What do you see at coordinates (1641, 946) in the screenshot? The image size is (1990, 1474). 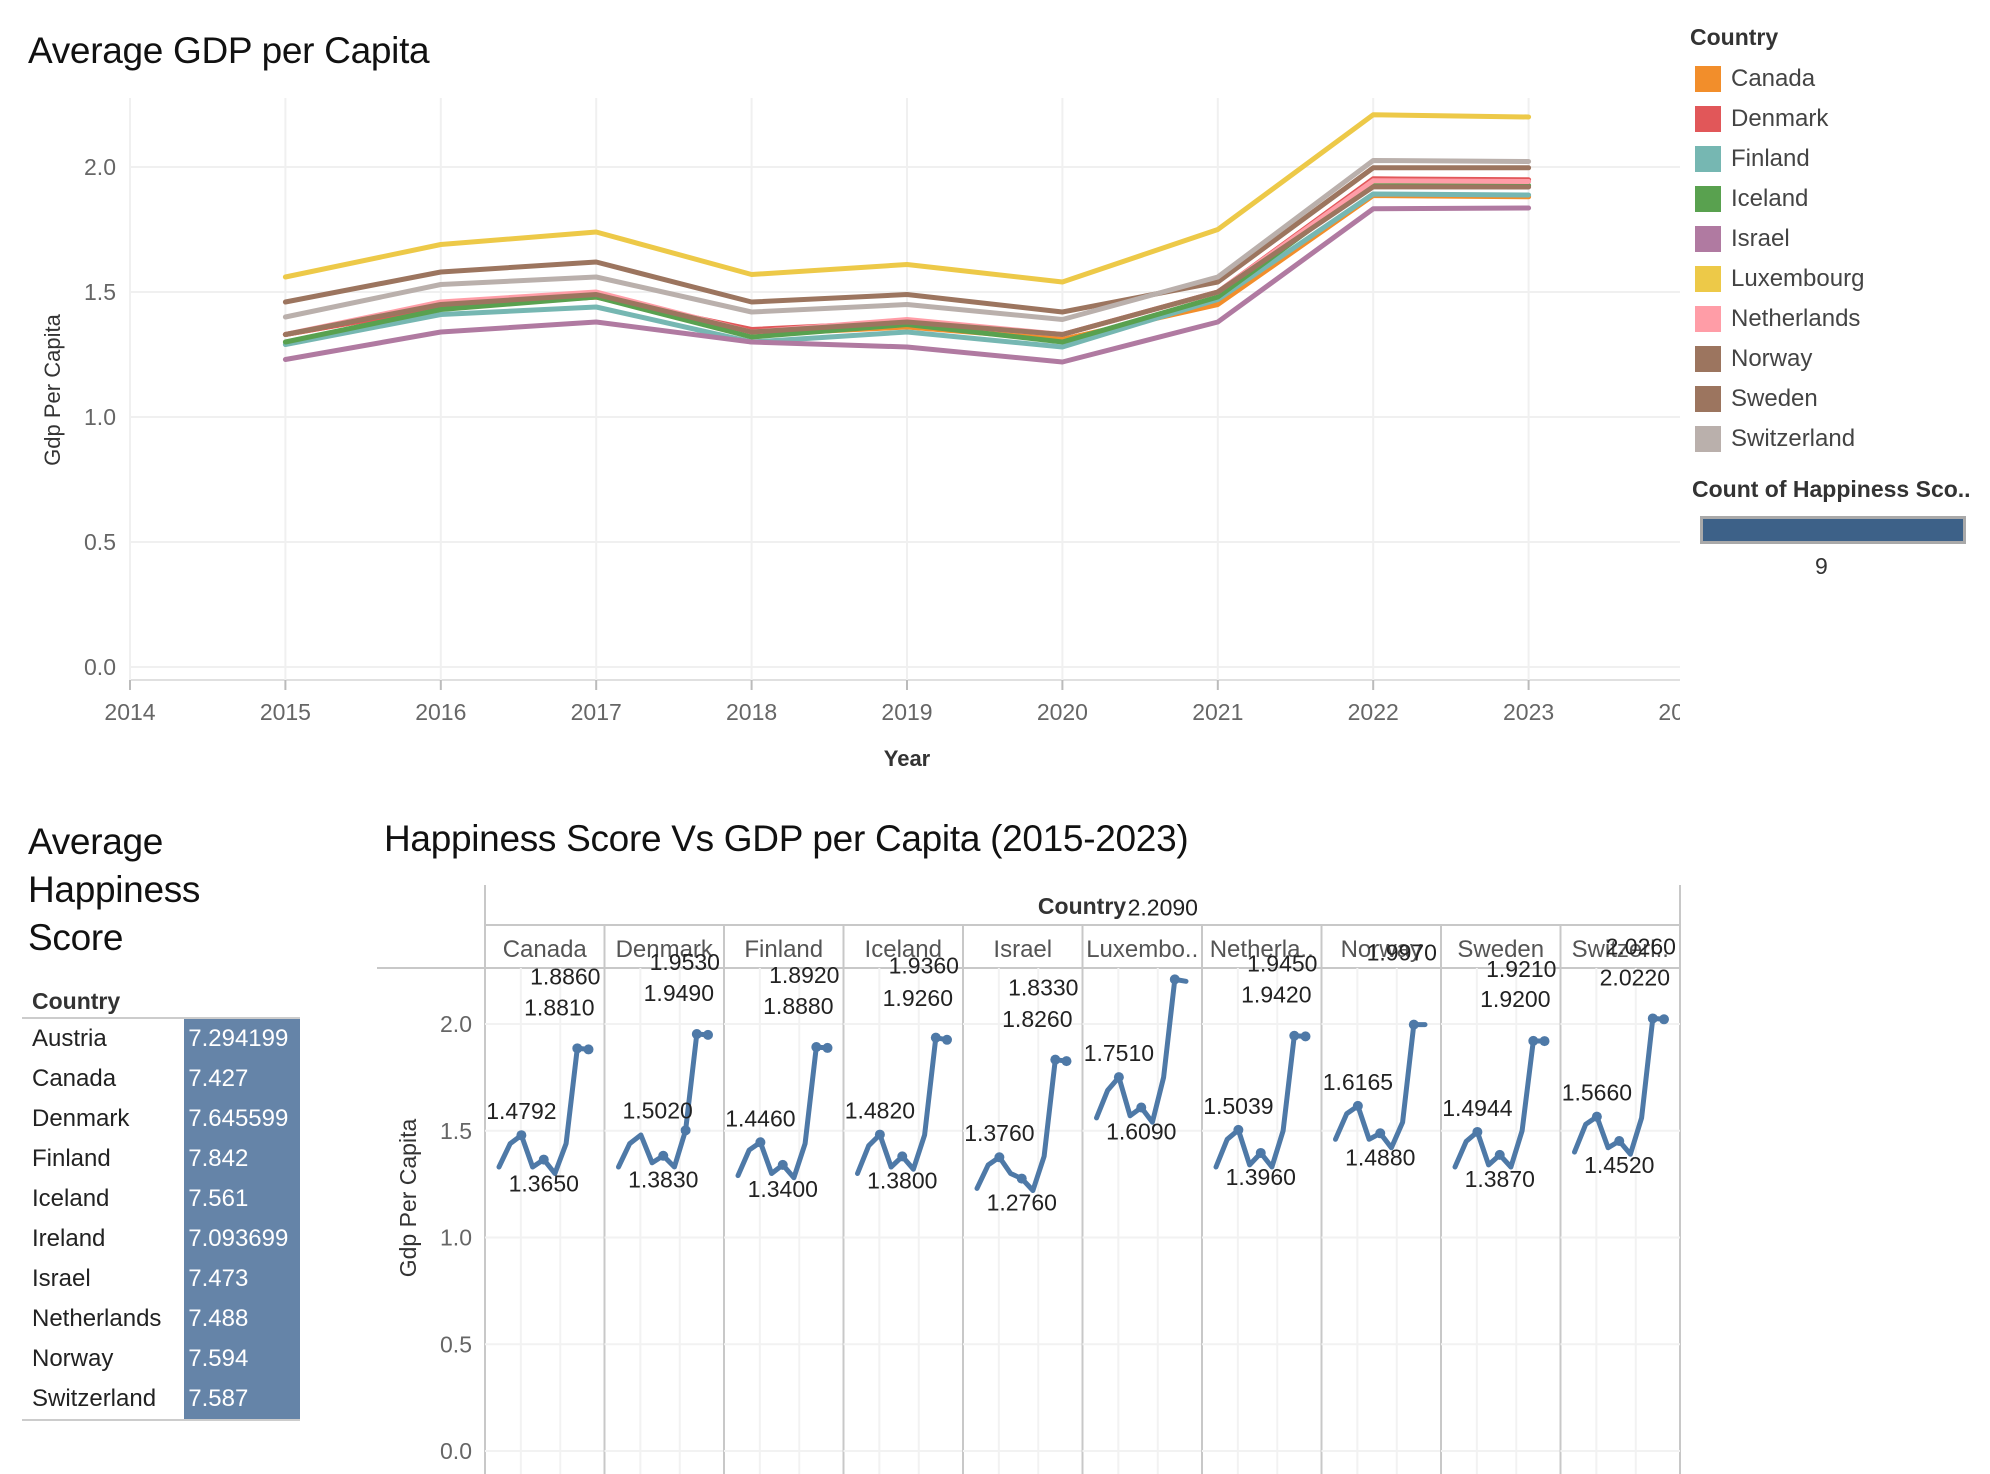 I see `panel-data-label: 2.0260` at bounding box center [1641, 946].